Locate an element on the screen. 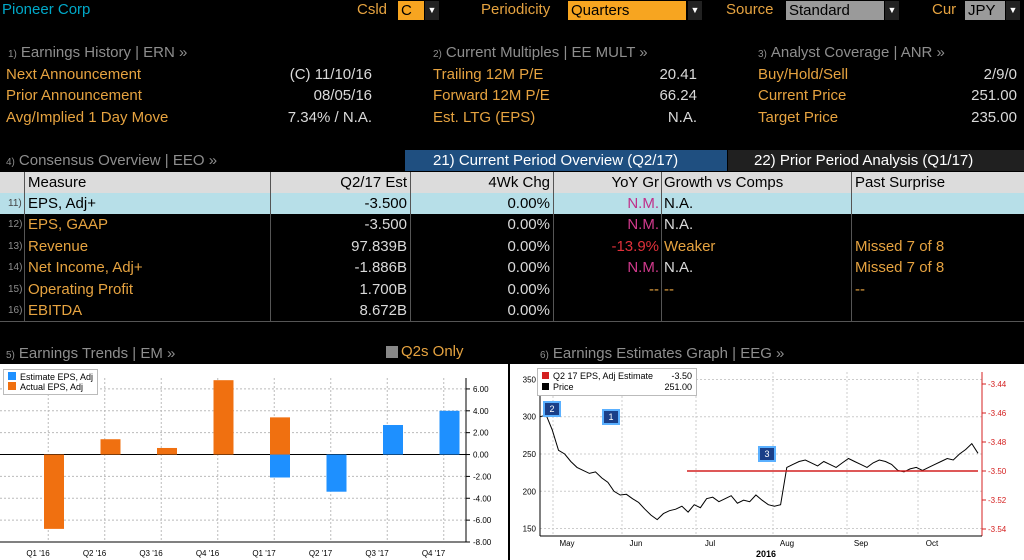 The image size is (1024, 560). left-tick-label: 150 is located at coordinates (530, 529).